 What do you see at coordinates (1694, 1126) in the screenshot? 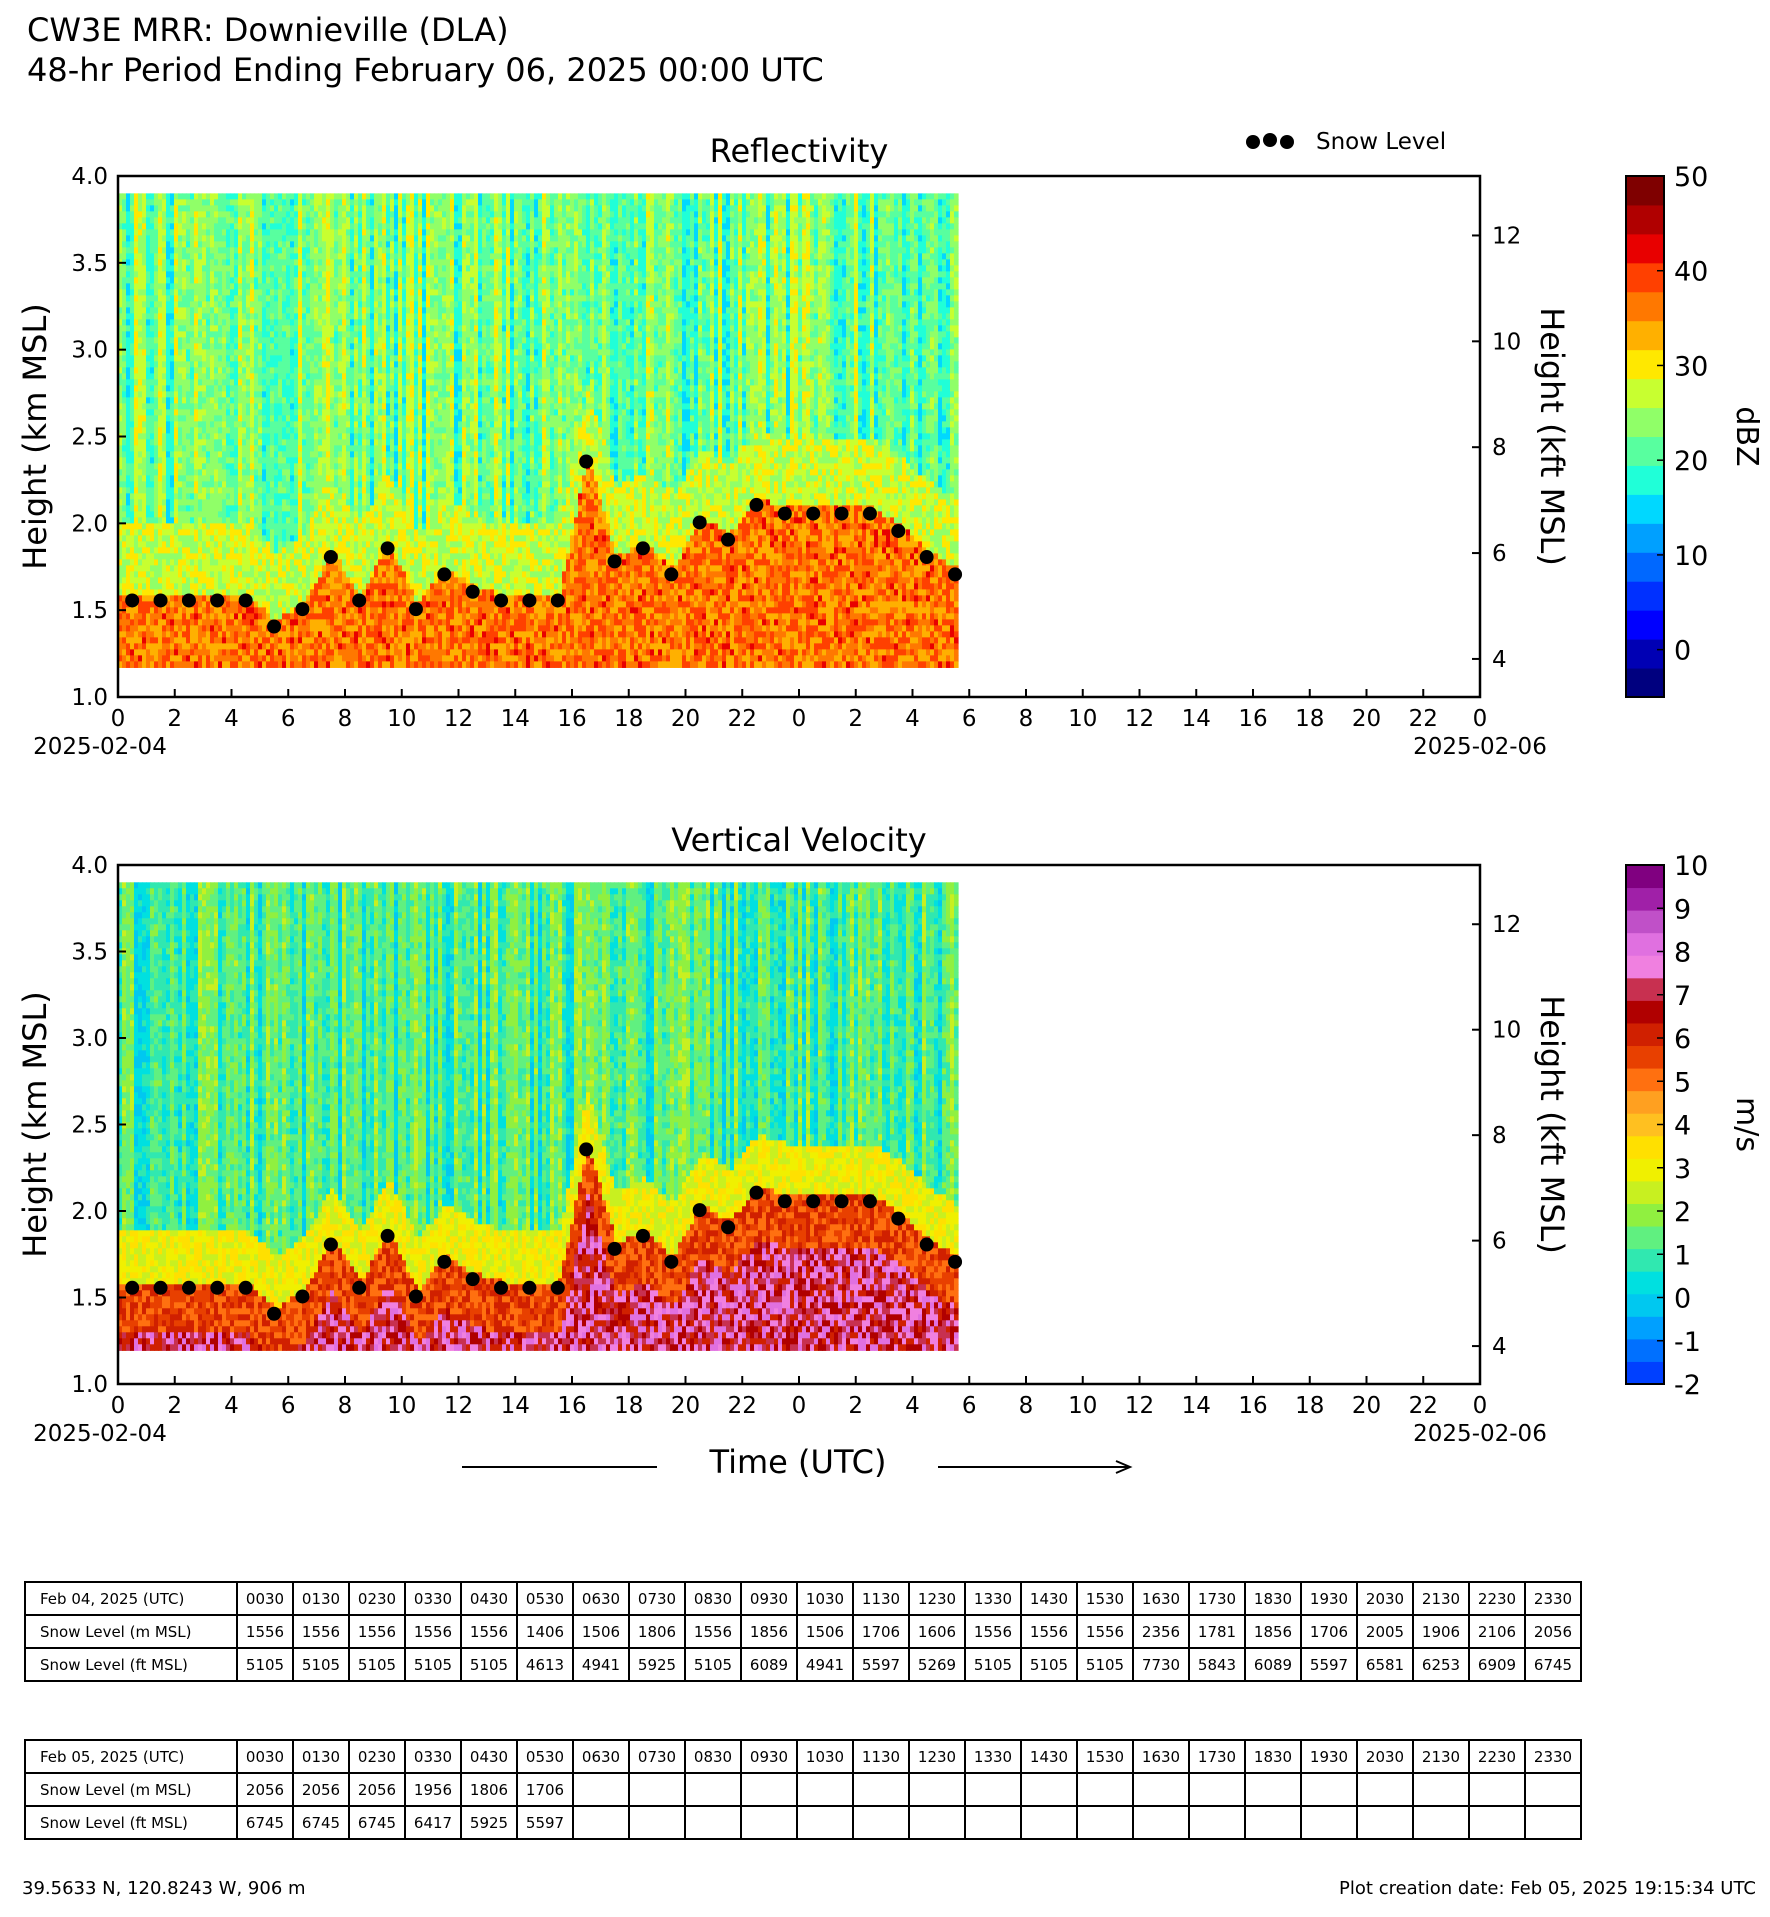
I see `colorbar: -2 -1 0 1 2 3 4 5 6 7 8 9 10 m/s` at bounding box center [1694, 1126].